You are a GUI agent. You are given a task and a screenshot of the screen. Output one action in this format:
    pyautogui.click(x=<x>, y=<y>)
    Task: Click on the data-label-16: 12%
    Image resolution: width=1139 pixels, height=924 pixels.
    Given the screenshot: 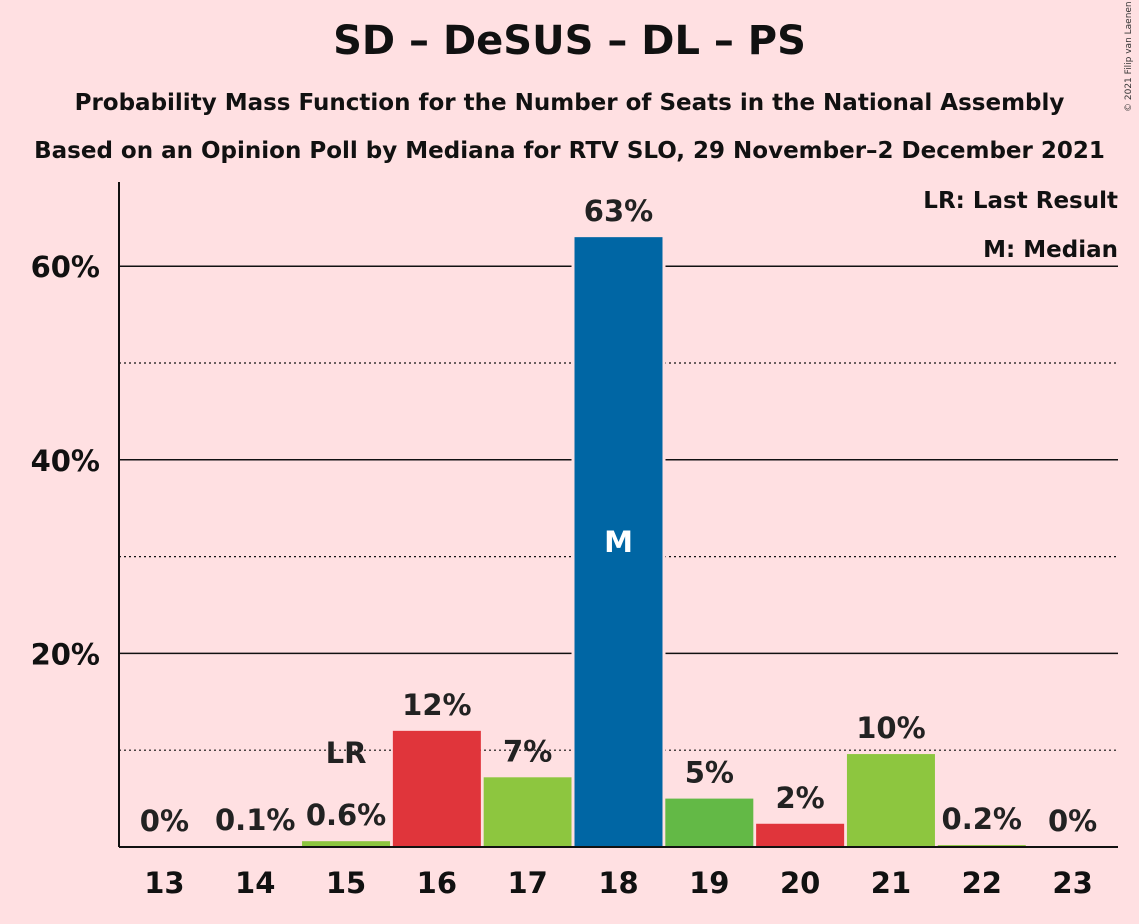 What is the action you would take?
    pyautogui.click(x=436, y=705)
    